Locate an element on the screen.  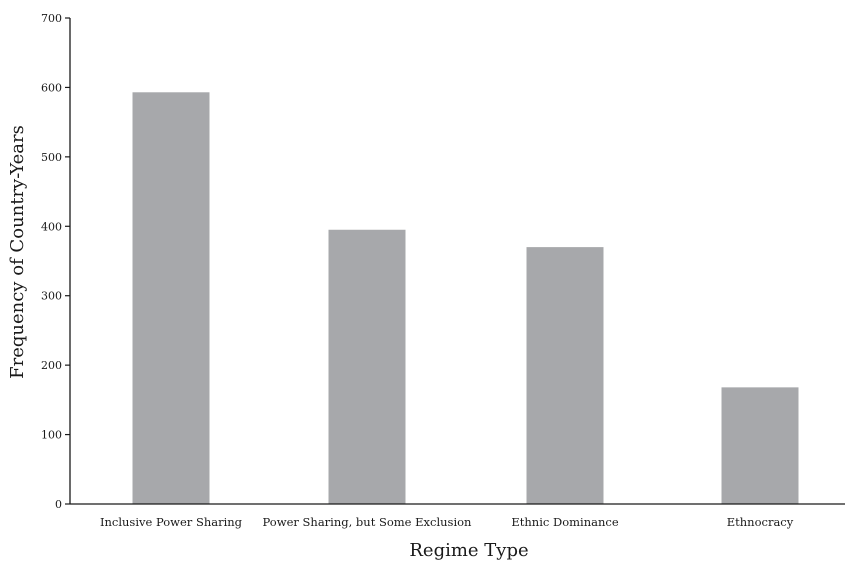
x-category-label: Power Sharing, but Some Exclusion is located at coordinates (368, 522).